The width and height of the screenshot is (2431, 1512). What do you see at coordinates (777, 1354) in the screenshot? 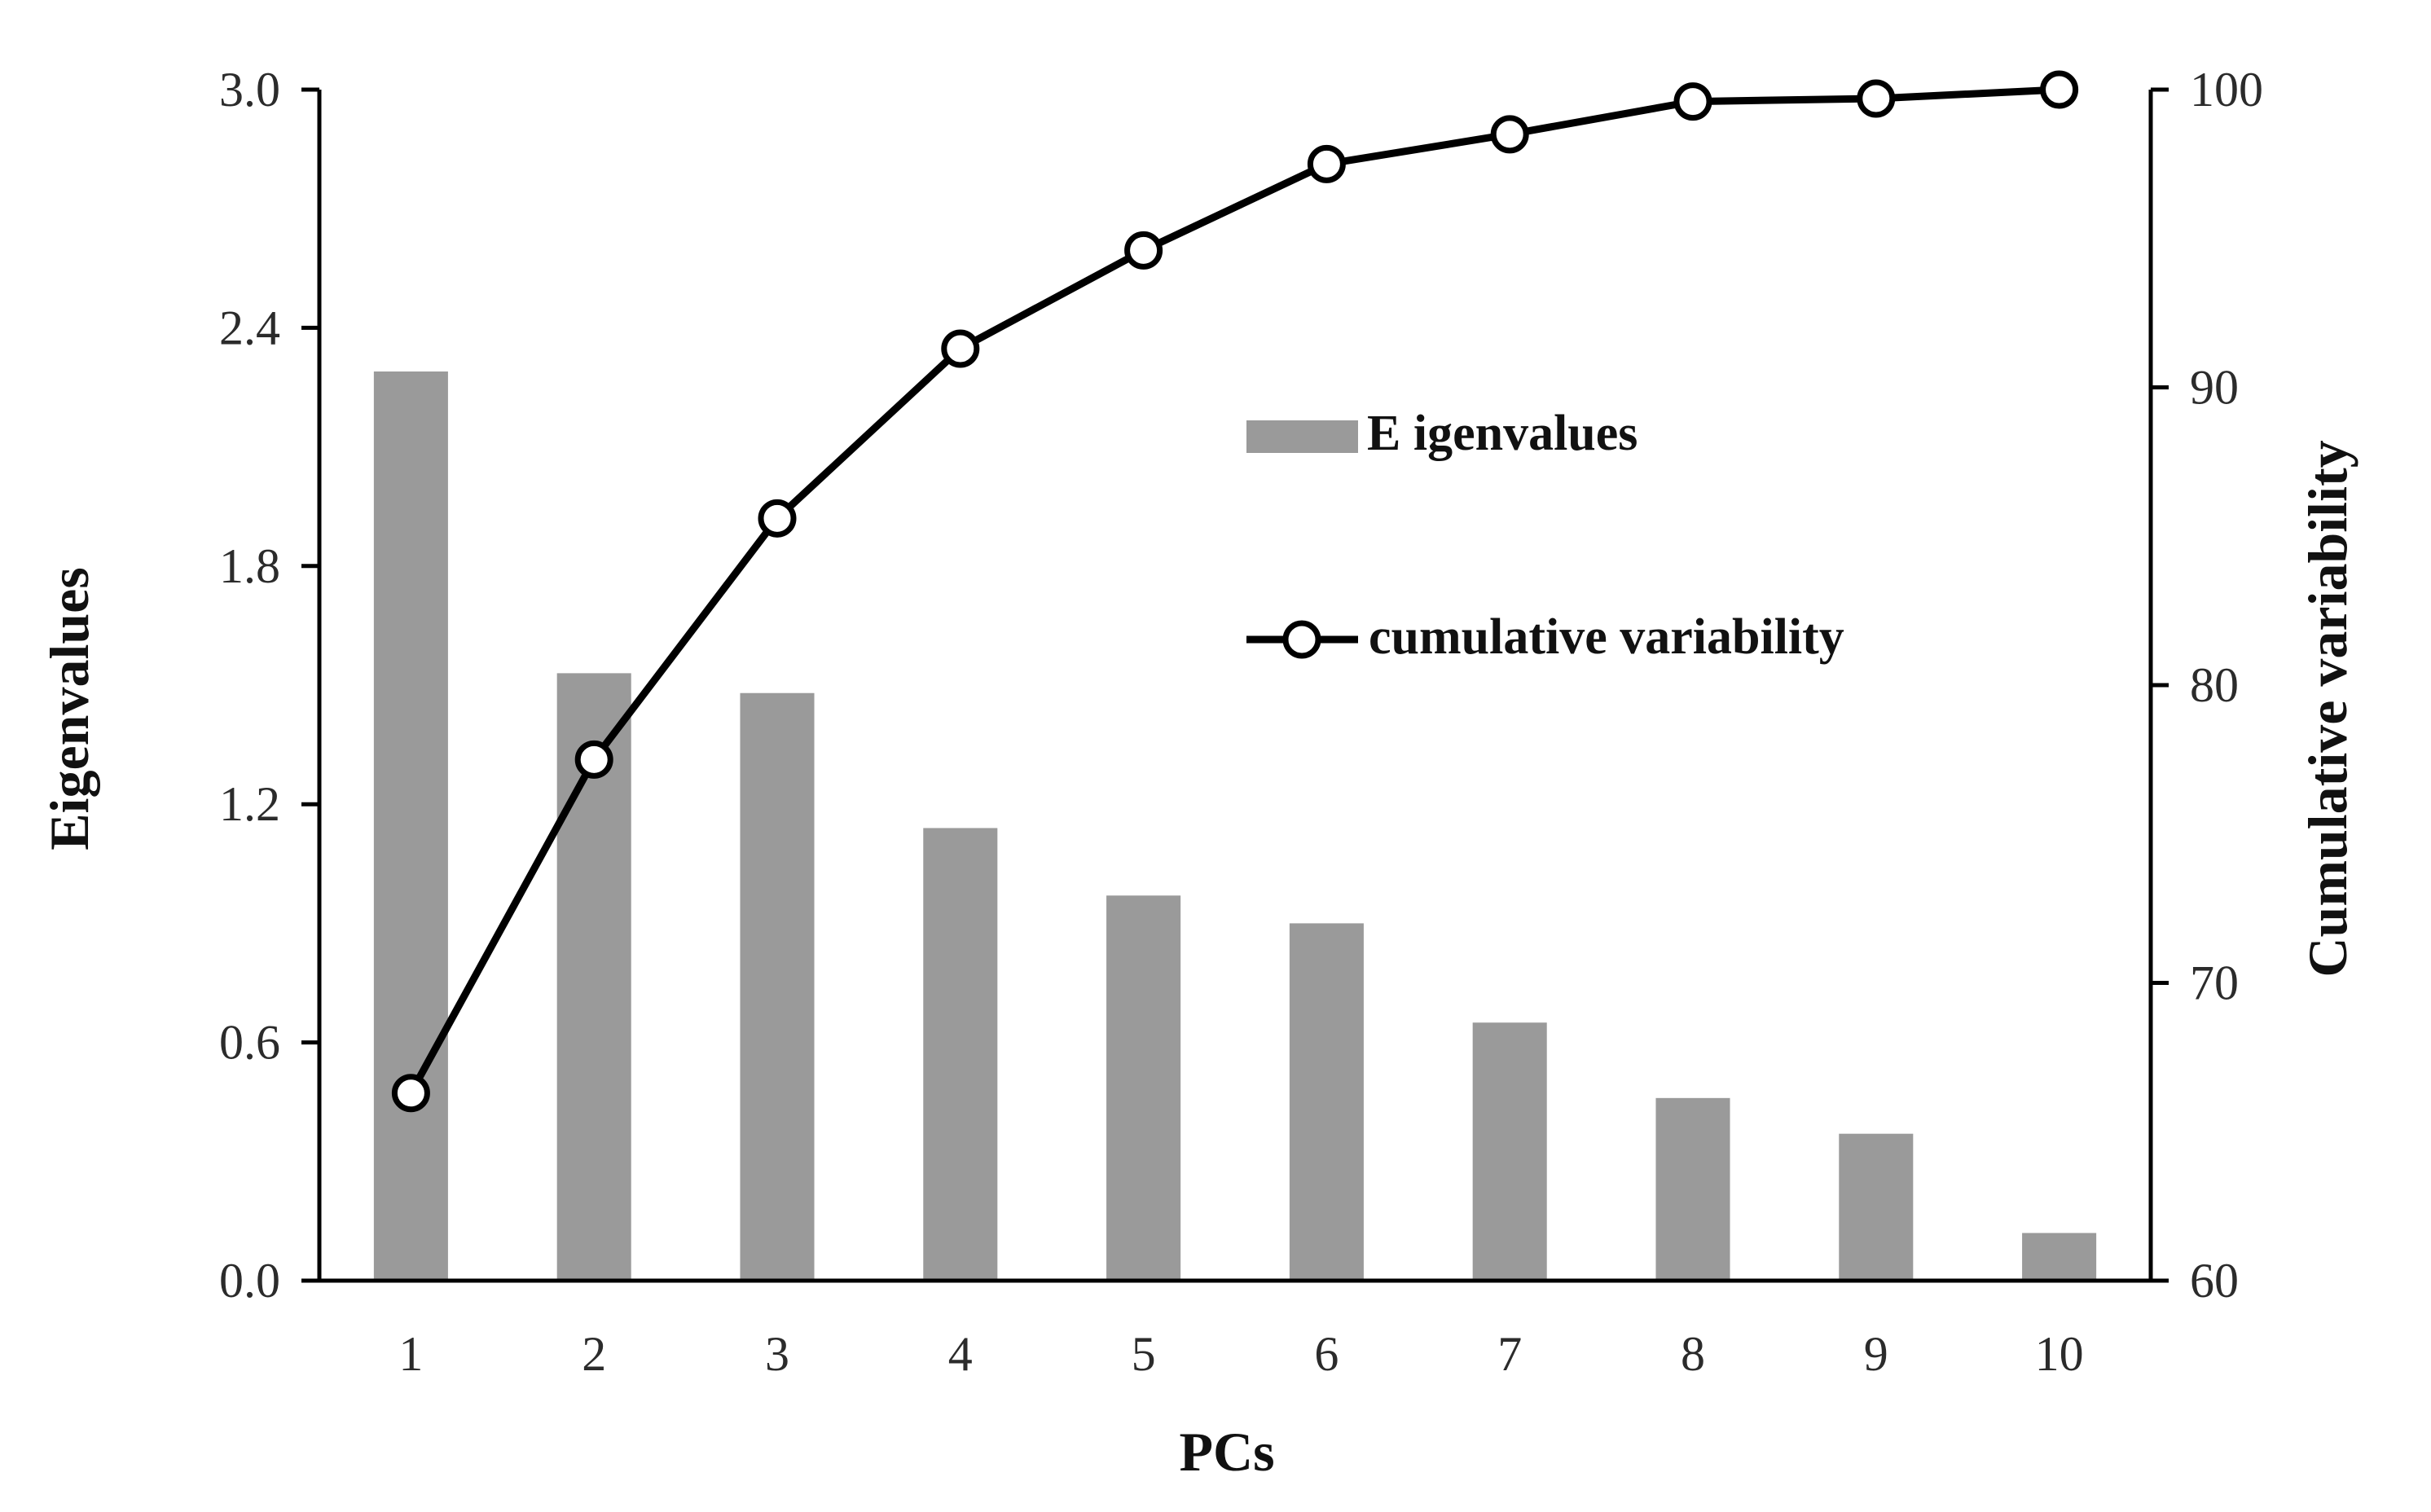
I see `x-tick-label: 3` at bounding box center [777, 1354].